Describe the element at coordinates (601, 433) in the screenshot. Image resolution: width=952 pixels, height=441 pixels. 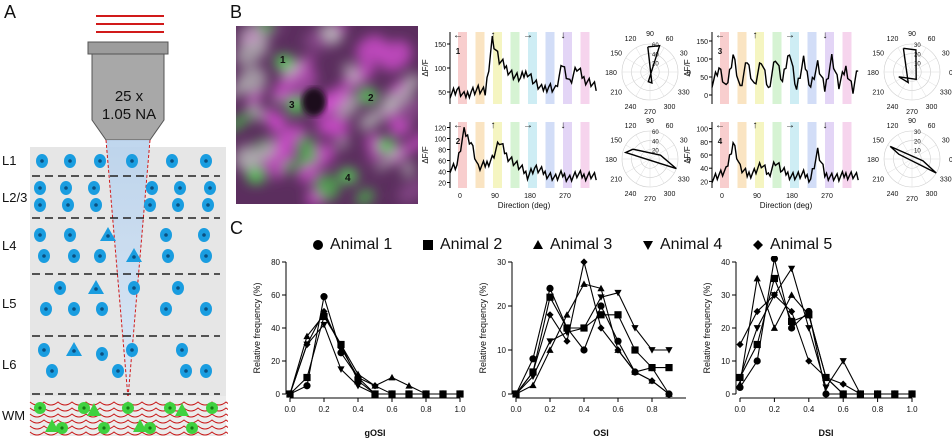
I see `x-axis-label: OSI` at that location.